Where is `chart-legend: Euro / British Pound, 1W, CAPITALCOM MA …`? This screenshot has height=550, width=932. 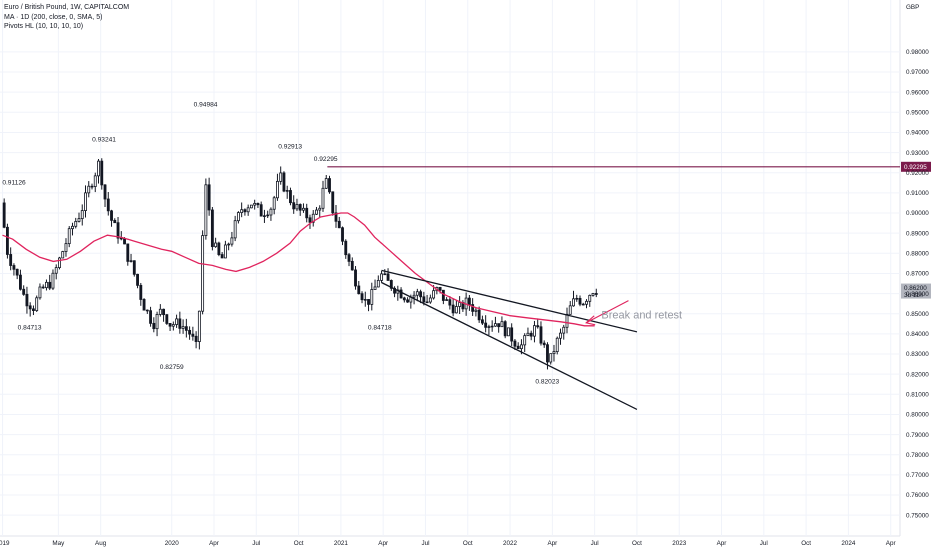
chart-legend: Euro / British Pound, 1W, CAPITALCOM MA … is located at coordinates (66, 17).